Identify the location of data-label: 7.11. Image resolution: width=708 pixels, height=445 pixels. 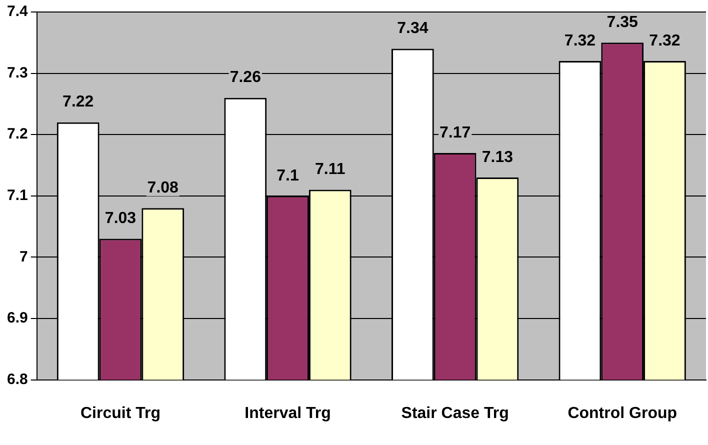
(330, 169).